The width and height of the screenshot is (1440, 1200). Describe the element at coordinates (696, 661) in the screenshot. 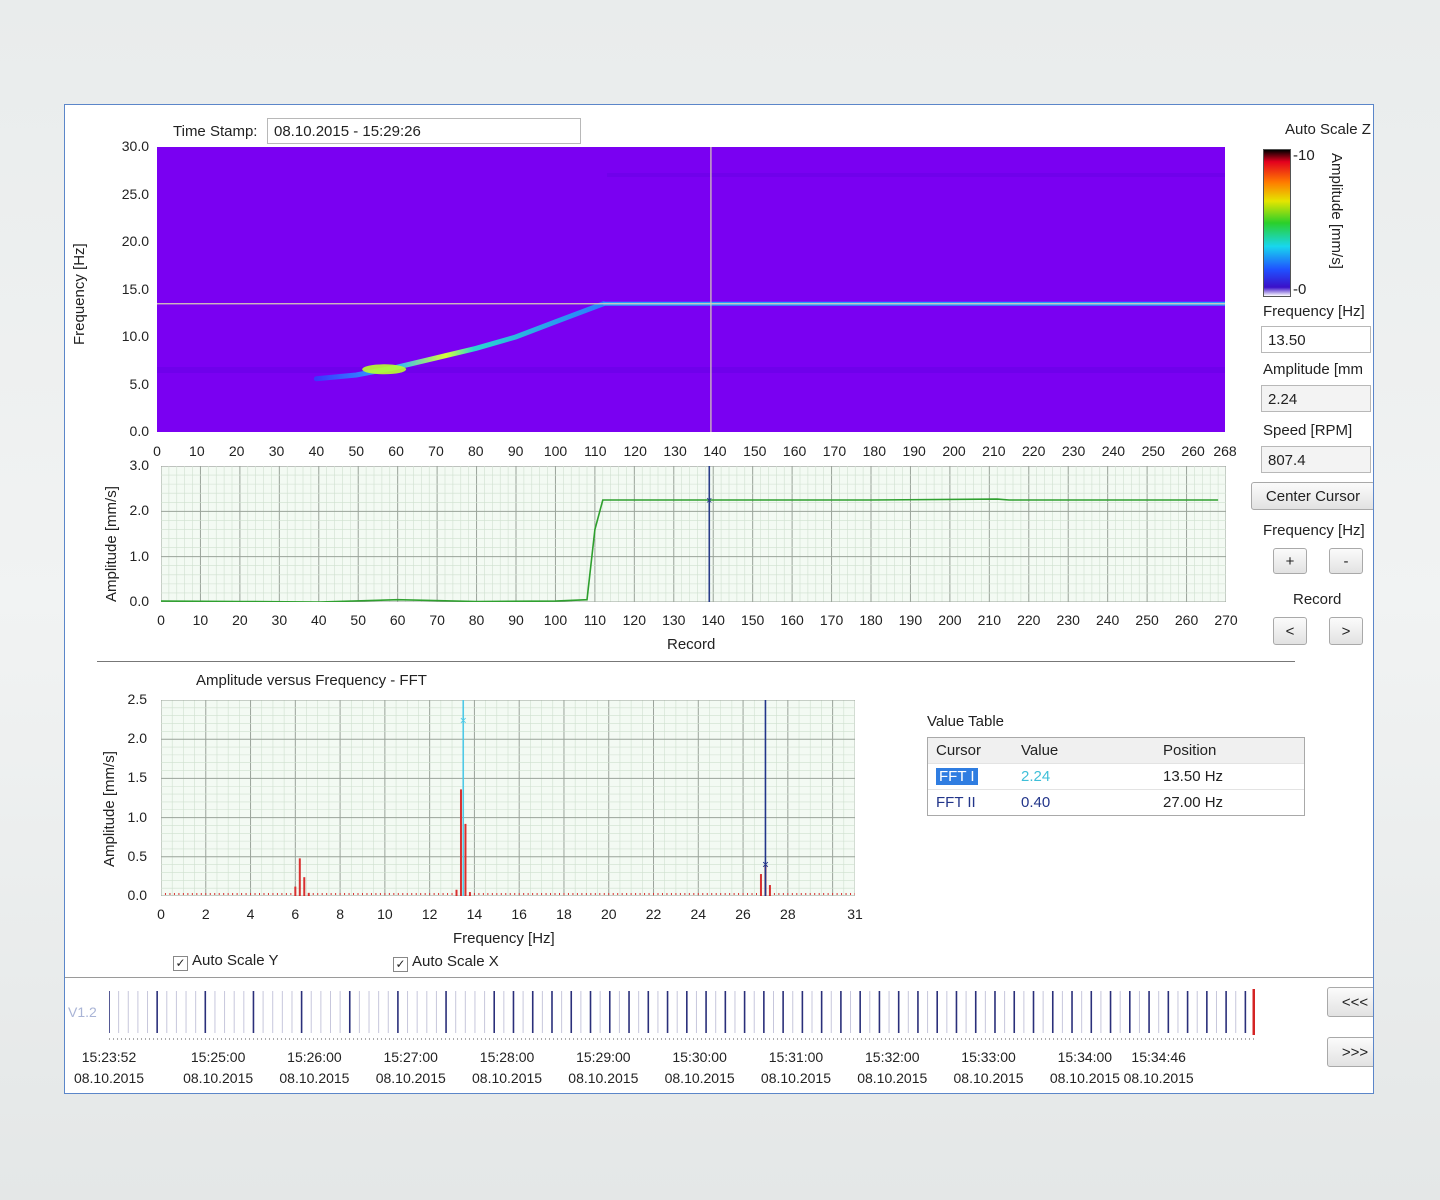

I see `section-divider` at that location.